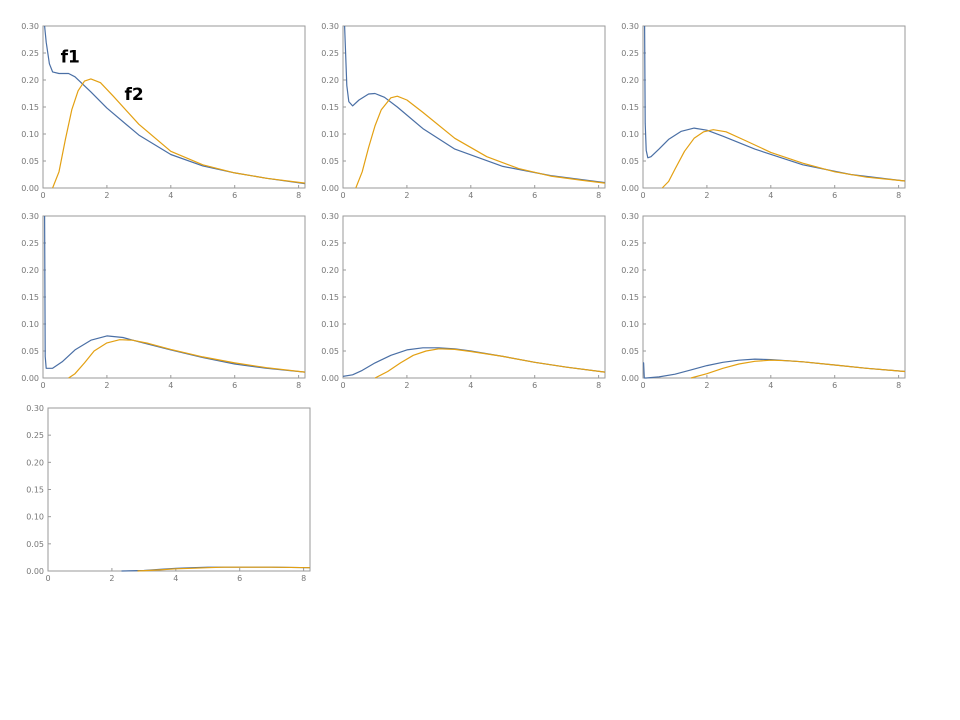 The image size is (960, 720). I want to click on chart-panel-1: 0.00 0.05 0.10 0.15 0.20 0.25 0.30 0 2 4 6 8 f1 f2, so click(163, 111).